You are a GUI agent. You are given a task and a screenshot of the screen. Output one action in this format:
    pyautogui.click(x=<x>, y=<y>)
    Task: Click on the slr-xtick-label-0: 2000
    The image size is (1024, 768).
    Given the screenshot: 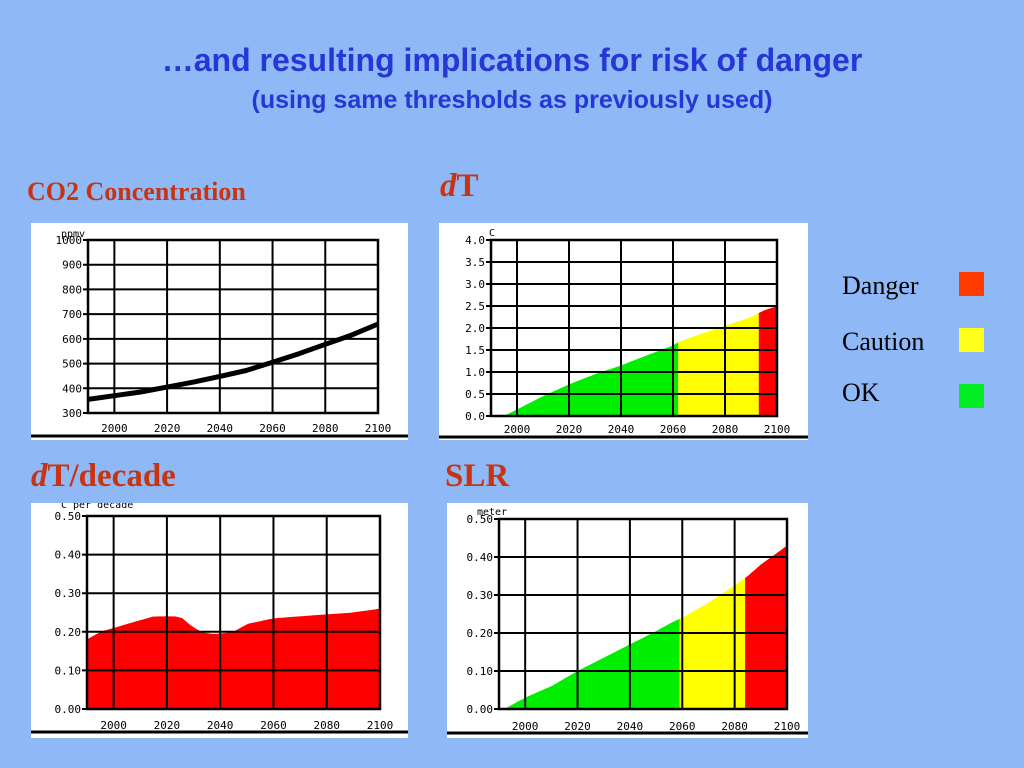 What is the action you would take?
    pyautogui.click(x=525, y=726)
    